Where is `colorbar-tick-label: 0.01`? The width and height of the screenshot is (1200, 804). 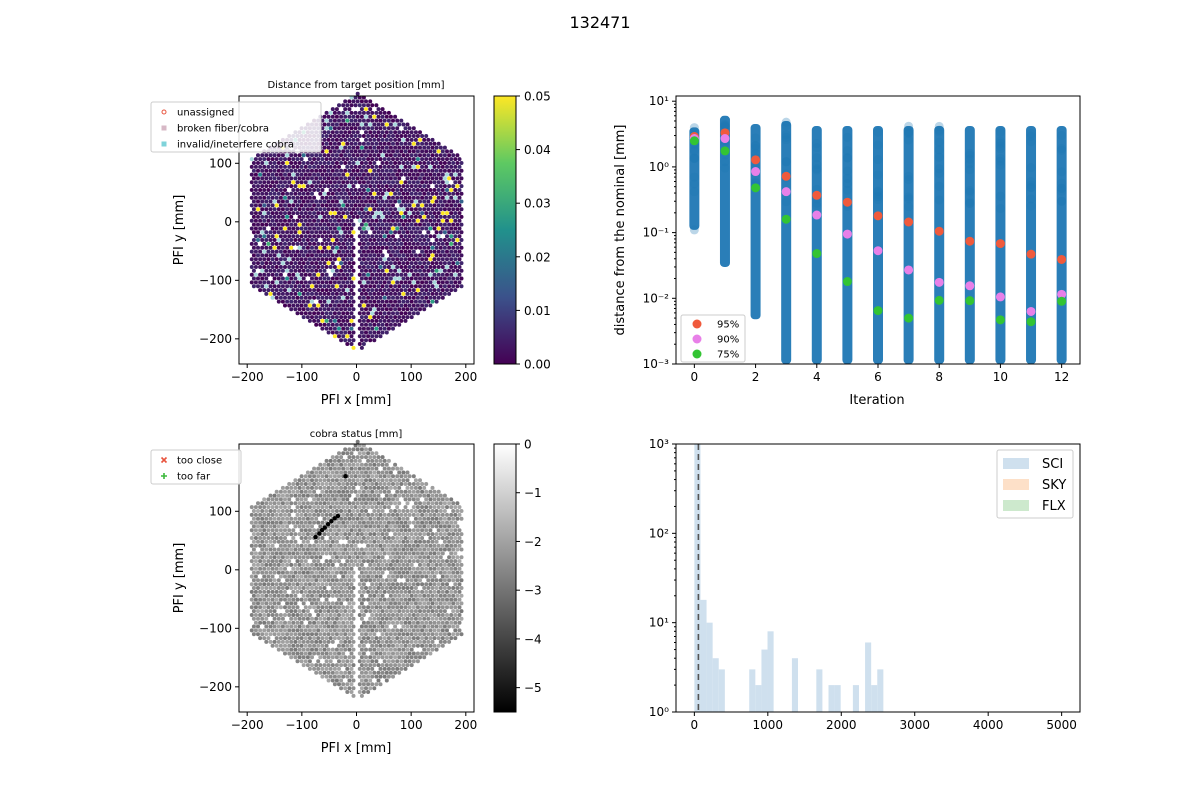
colorbar-tick-label: 0.01 is located at coordinates (537, 311).